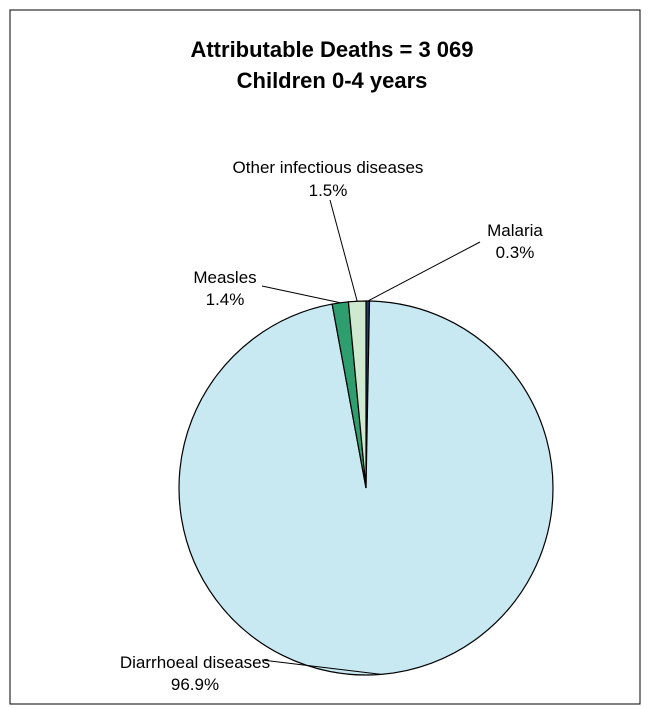  I want to click on slice-label-malaria: Malaria, so click(515, 230).